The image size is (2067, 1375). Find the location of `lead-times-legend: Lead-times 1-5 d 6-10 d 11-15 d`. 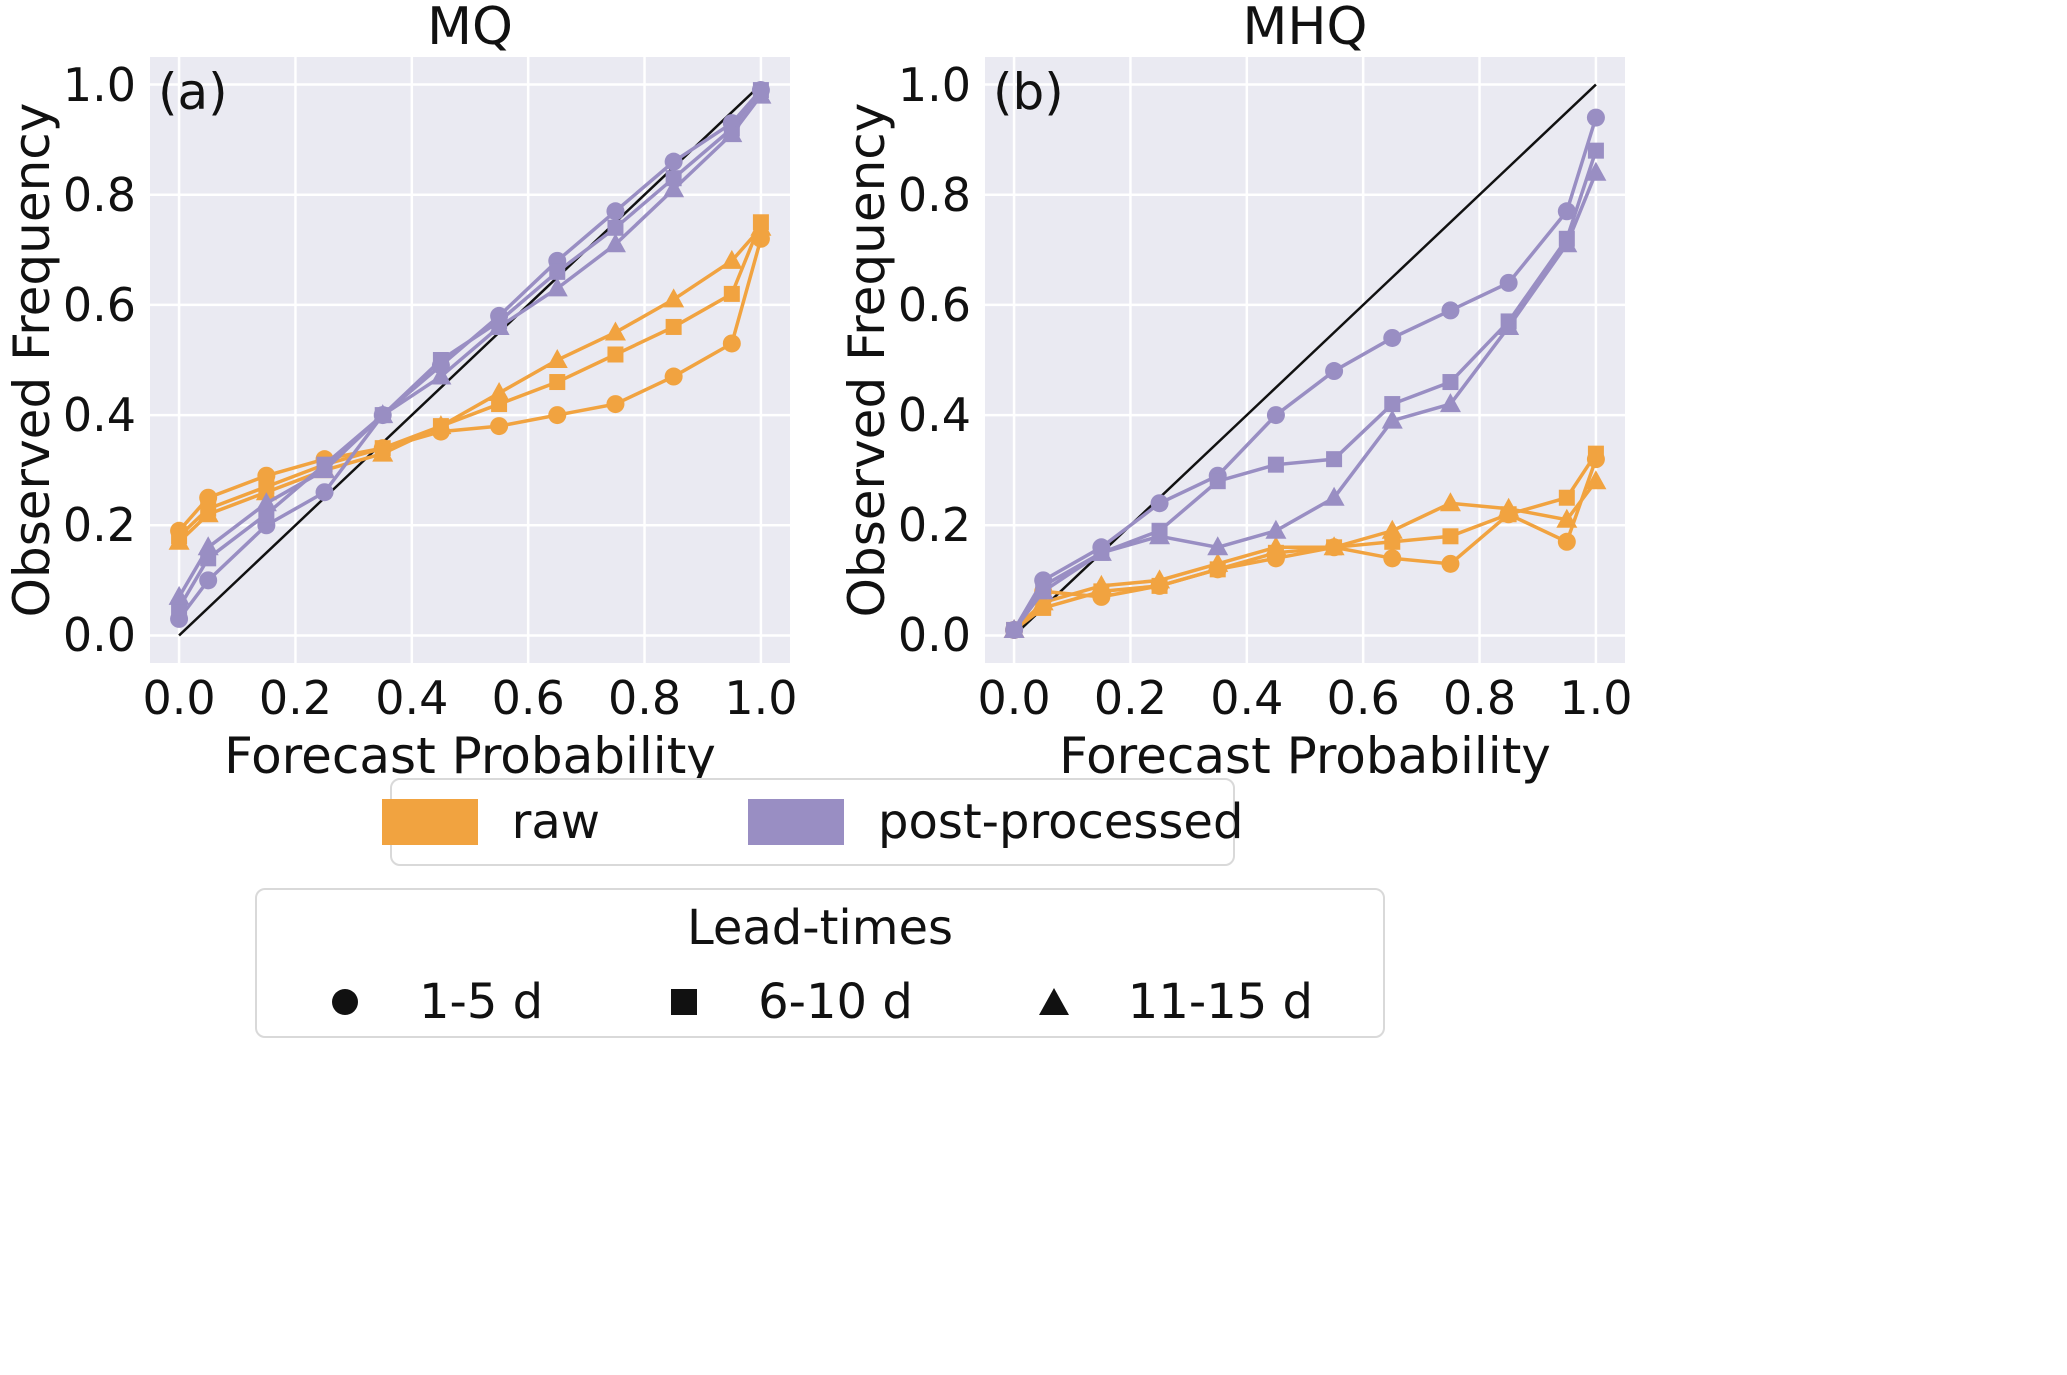

lead-times-legend: Lead-times 1-5 d 6-10 d 11-15 d is located at coordinates (820, 963).